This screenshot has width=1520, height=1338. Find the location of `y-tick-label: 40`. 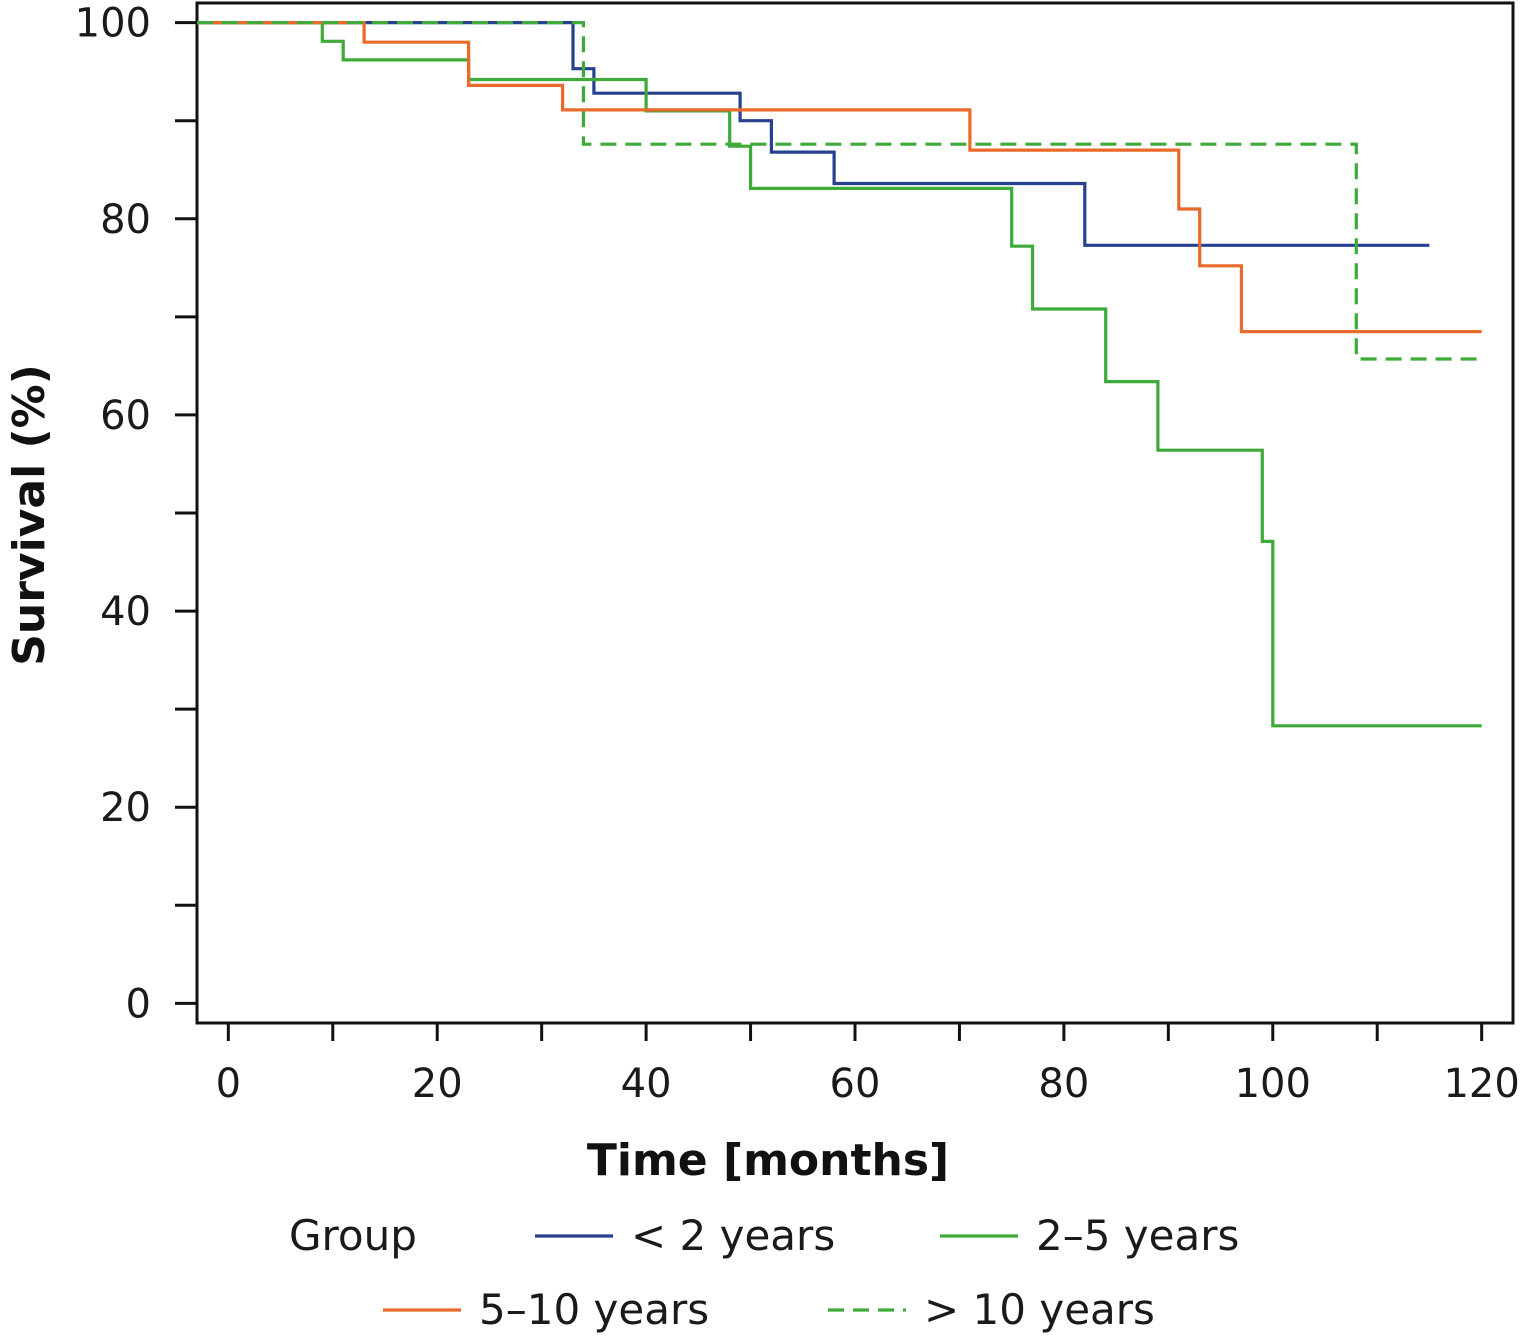

y-tick-label: 40 is located at coordinates (125, 612).